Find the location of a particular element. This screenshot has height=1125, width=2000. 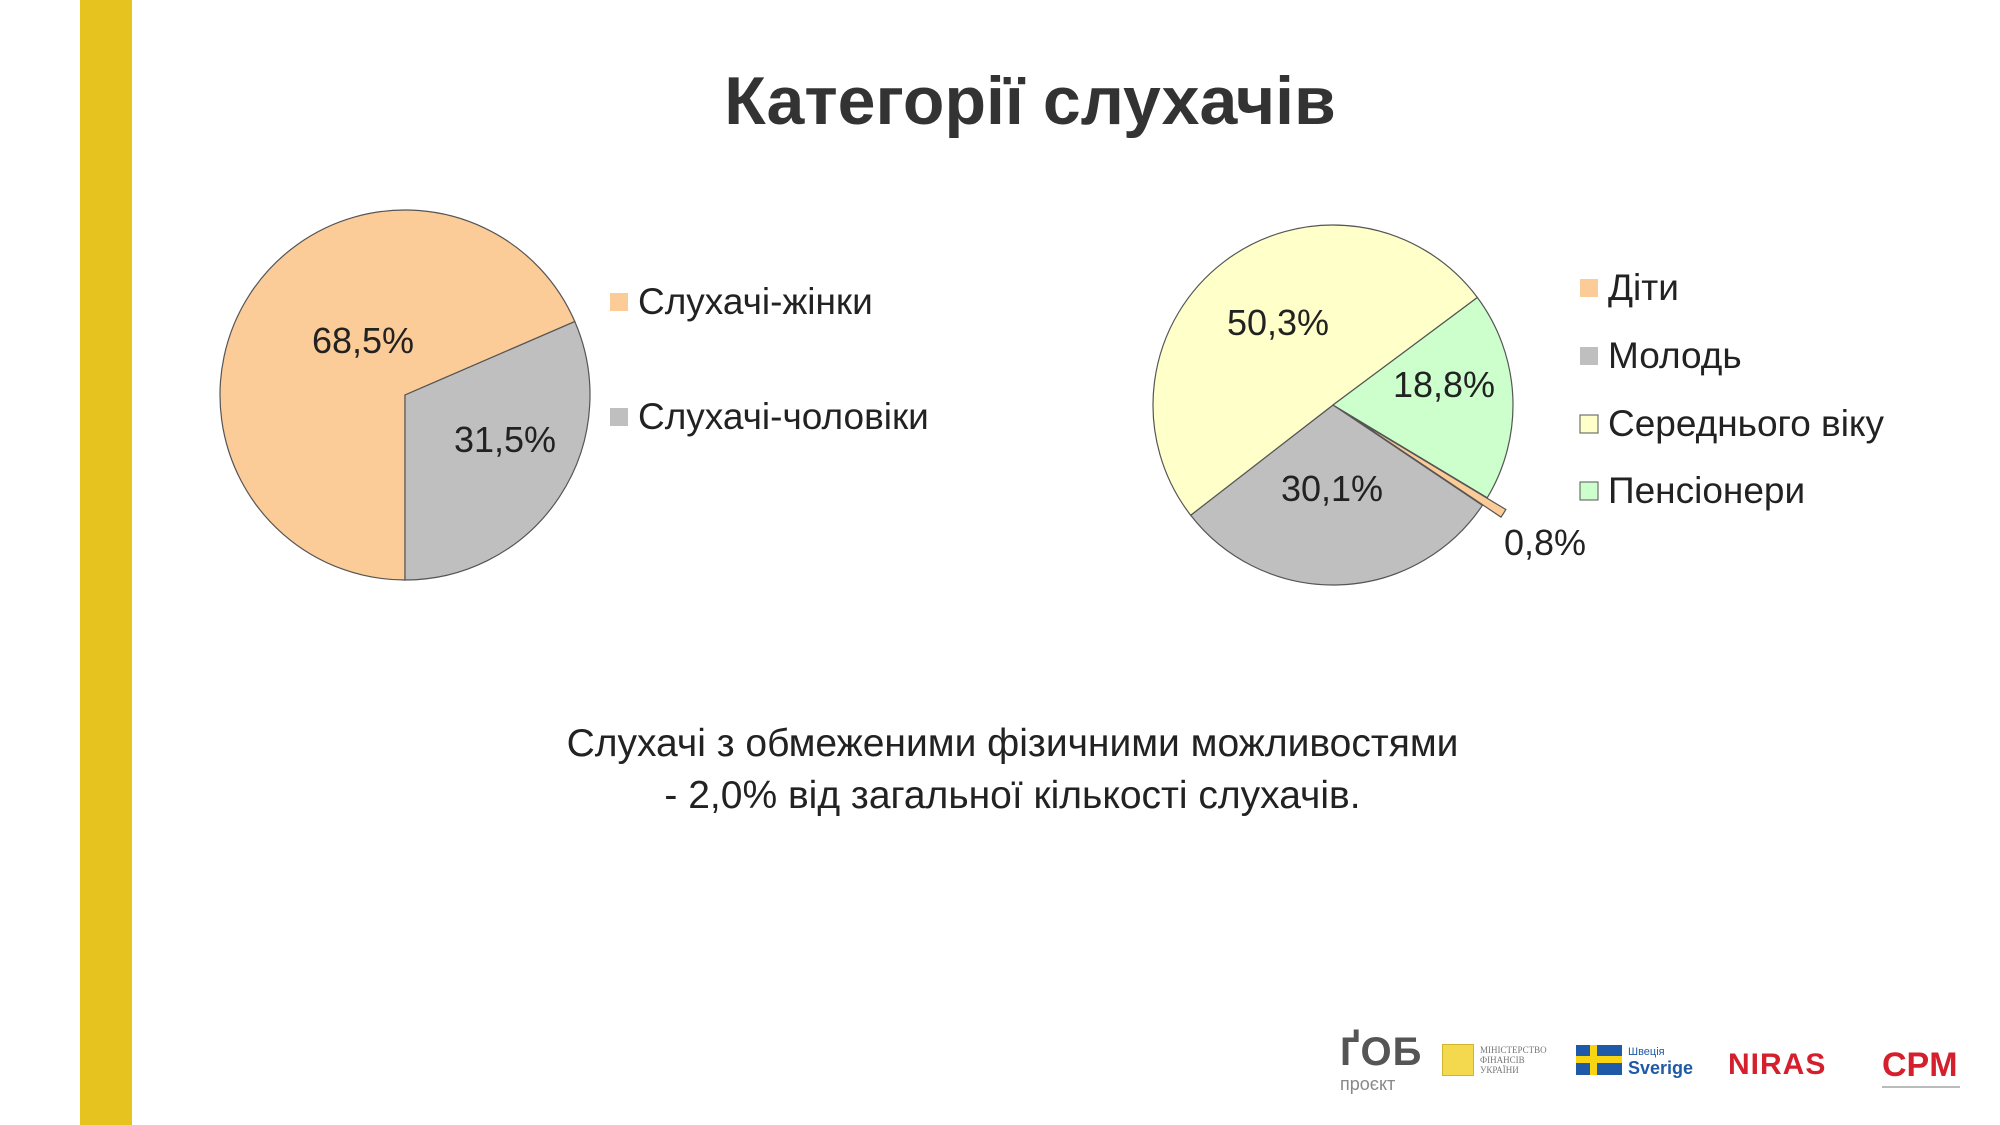

ministry-logo-text: МІНІСТЕРСТВО ФІНАНСІВ УКРАЇНИ is located at coordinates (1513, 1060).